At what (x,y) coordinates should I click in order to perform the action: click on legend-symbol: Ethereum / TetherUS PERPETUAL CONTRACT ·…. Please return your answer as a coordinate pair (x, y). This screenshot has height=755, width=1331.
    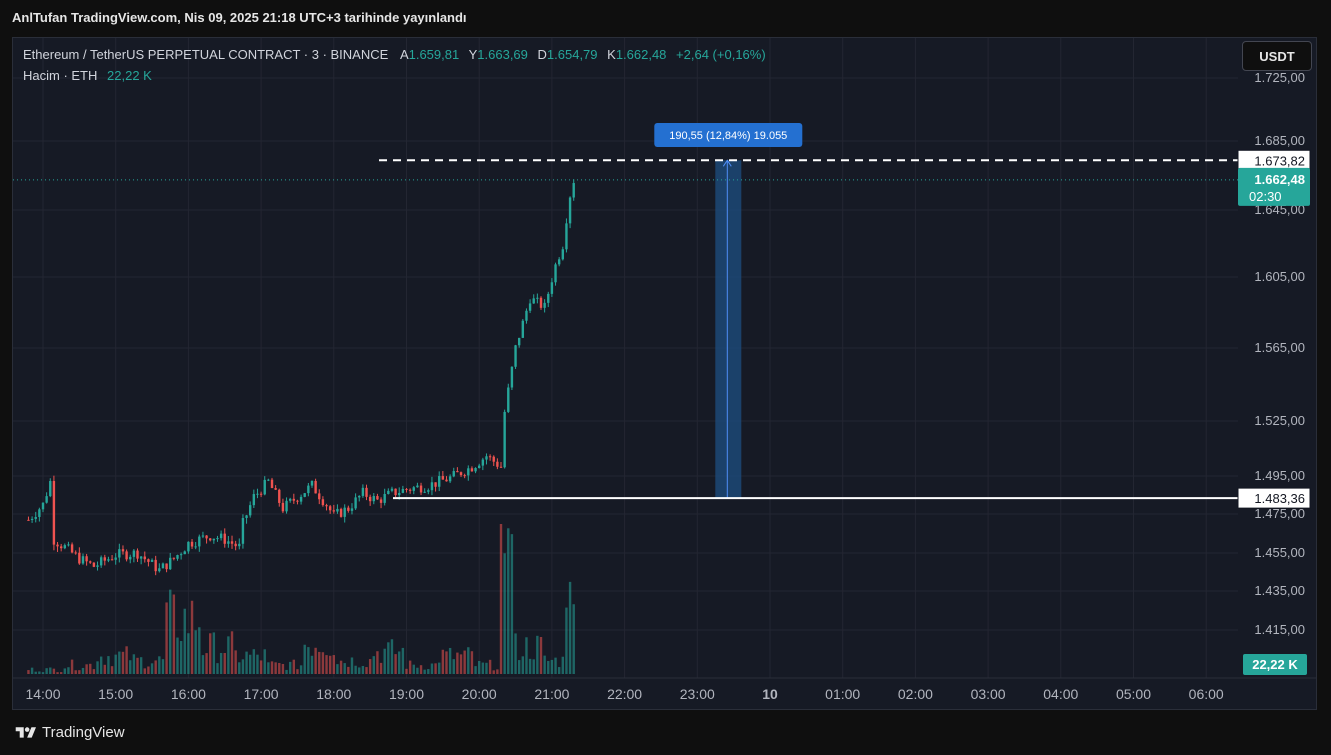
    Looking at the image, I should click on (206, 54).